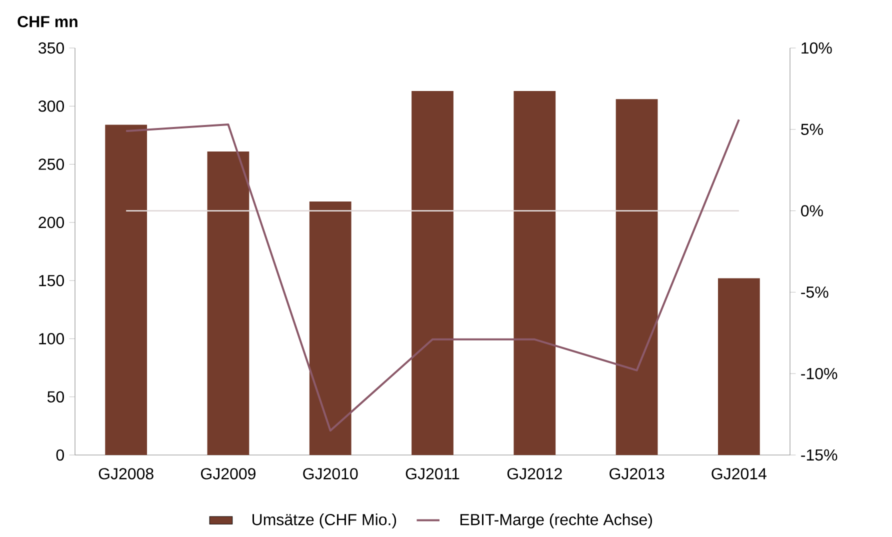 The height and width of the screenshot is (537, 892). What do you see at coordinates (60, 455) in the screenshot?
I see `y-tick-label: 0` at bounding box center [60, 455].